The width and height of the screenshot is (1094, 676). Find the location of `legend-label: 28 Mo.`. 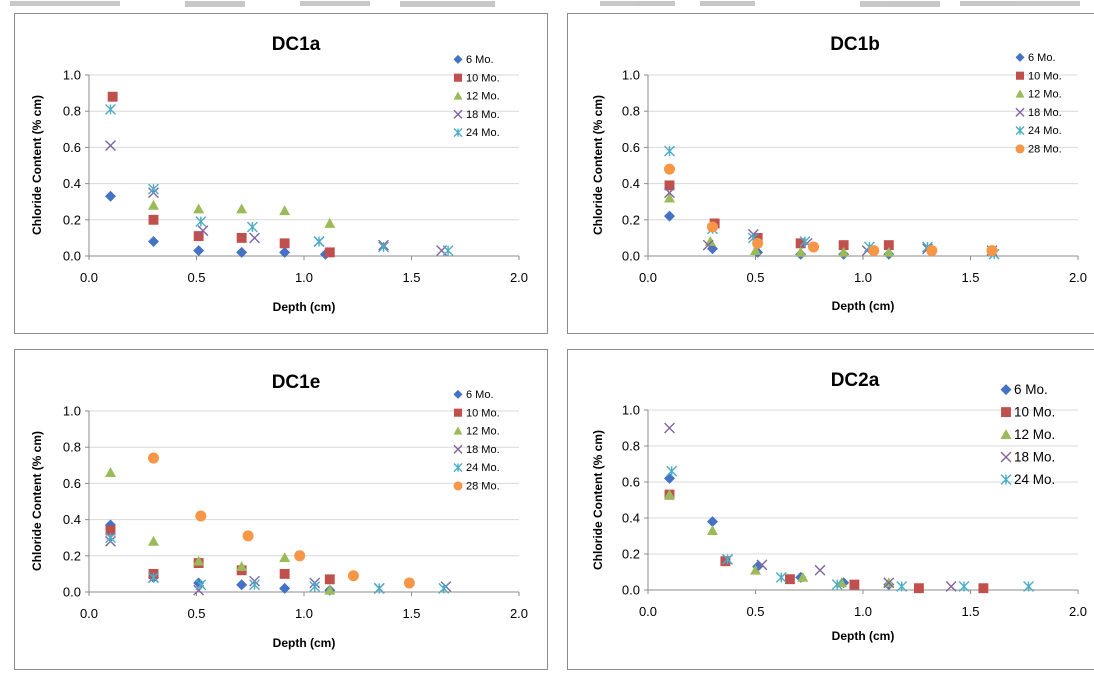

legend-label: 28 Mo. is located at coordinates (483, 487).